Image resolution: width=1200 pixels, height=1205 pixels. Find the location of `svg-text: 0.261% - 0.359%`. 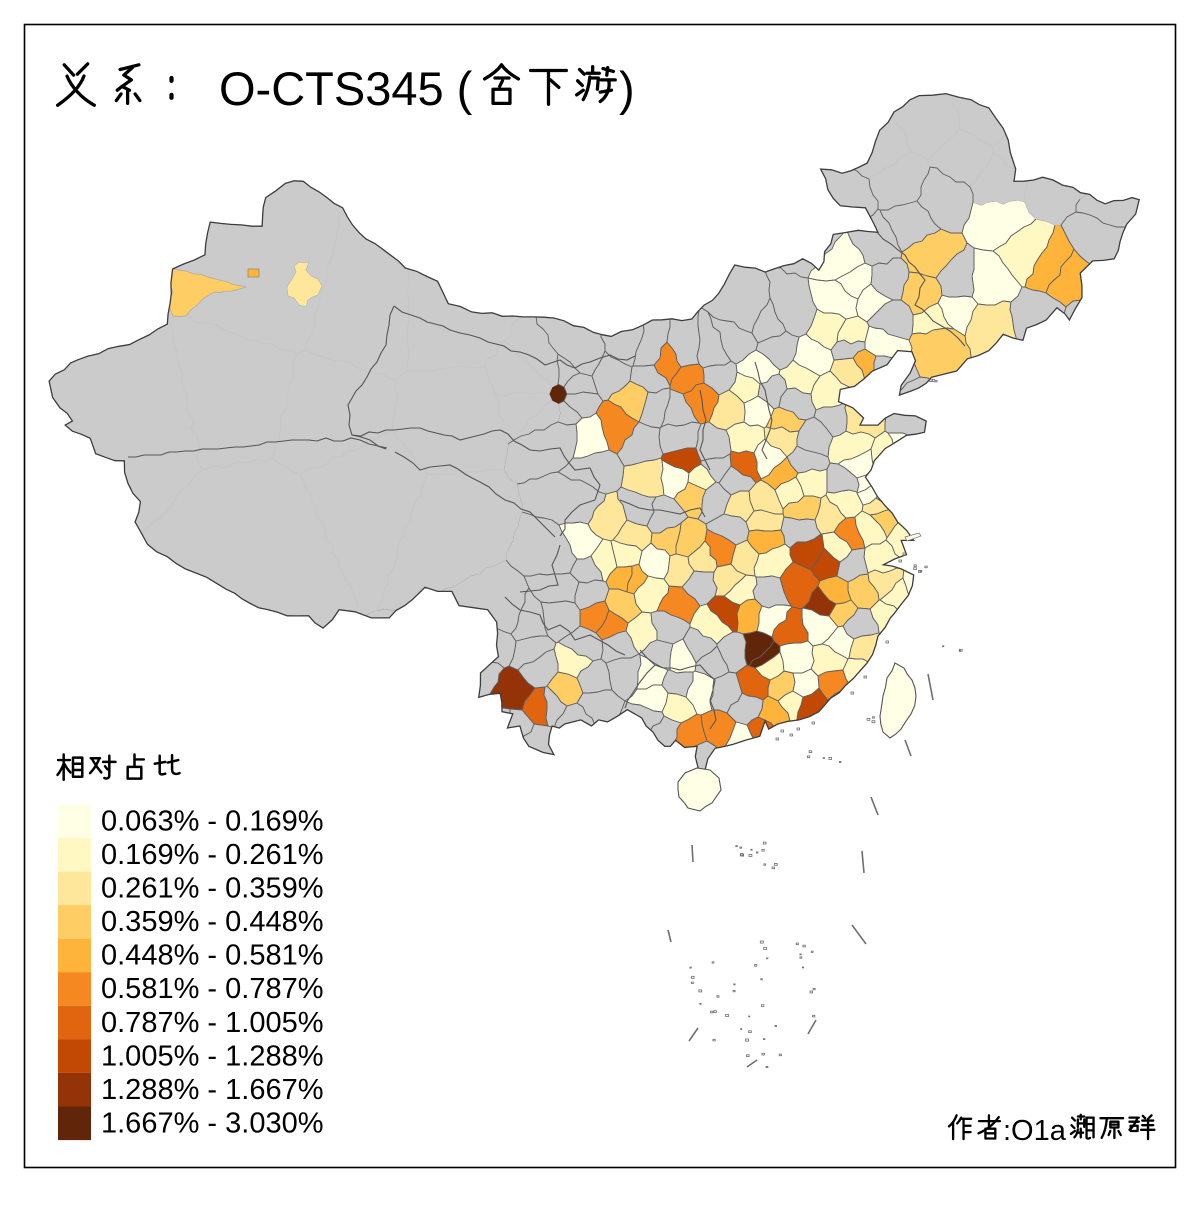

svg-text: 0.261% - 0.359% is located at coordinates (212, 889).